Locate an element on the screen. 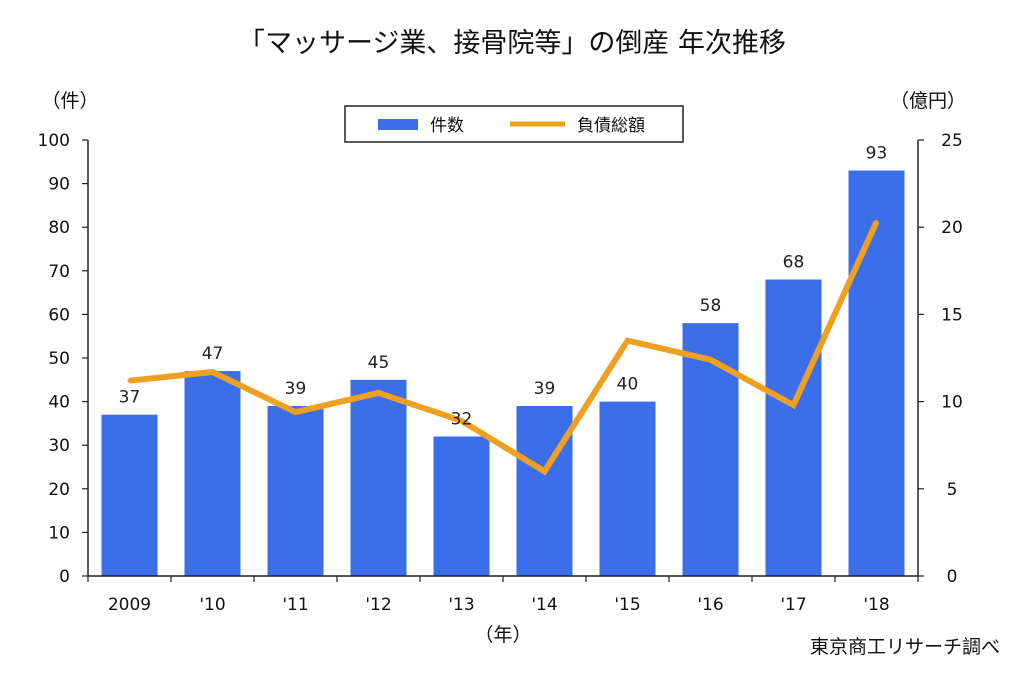  bar-value-label: 40 is located at coordinates (628, 385).